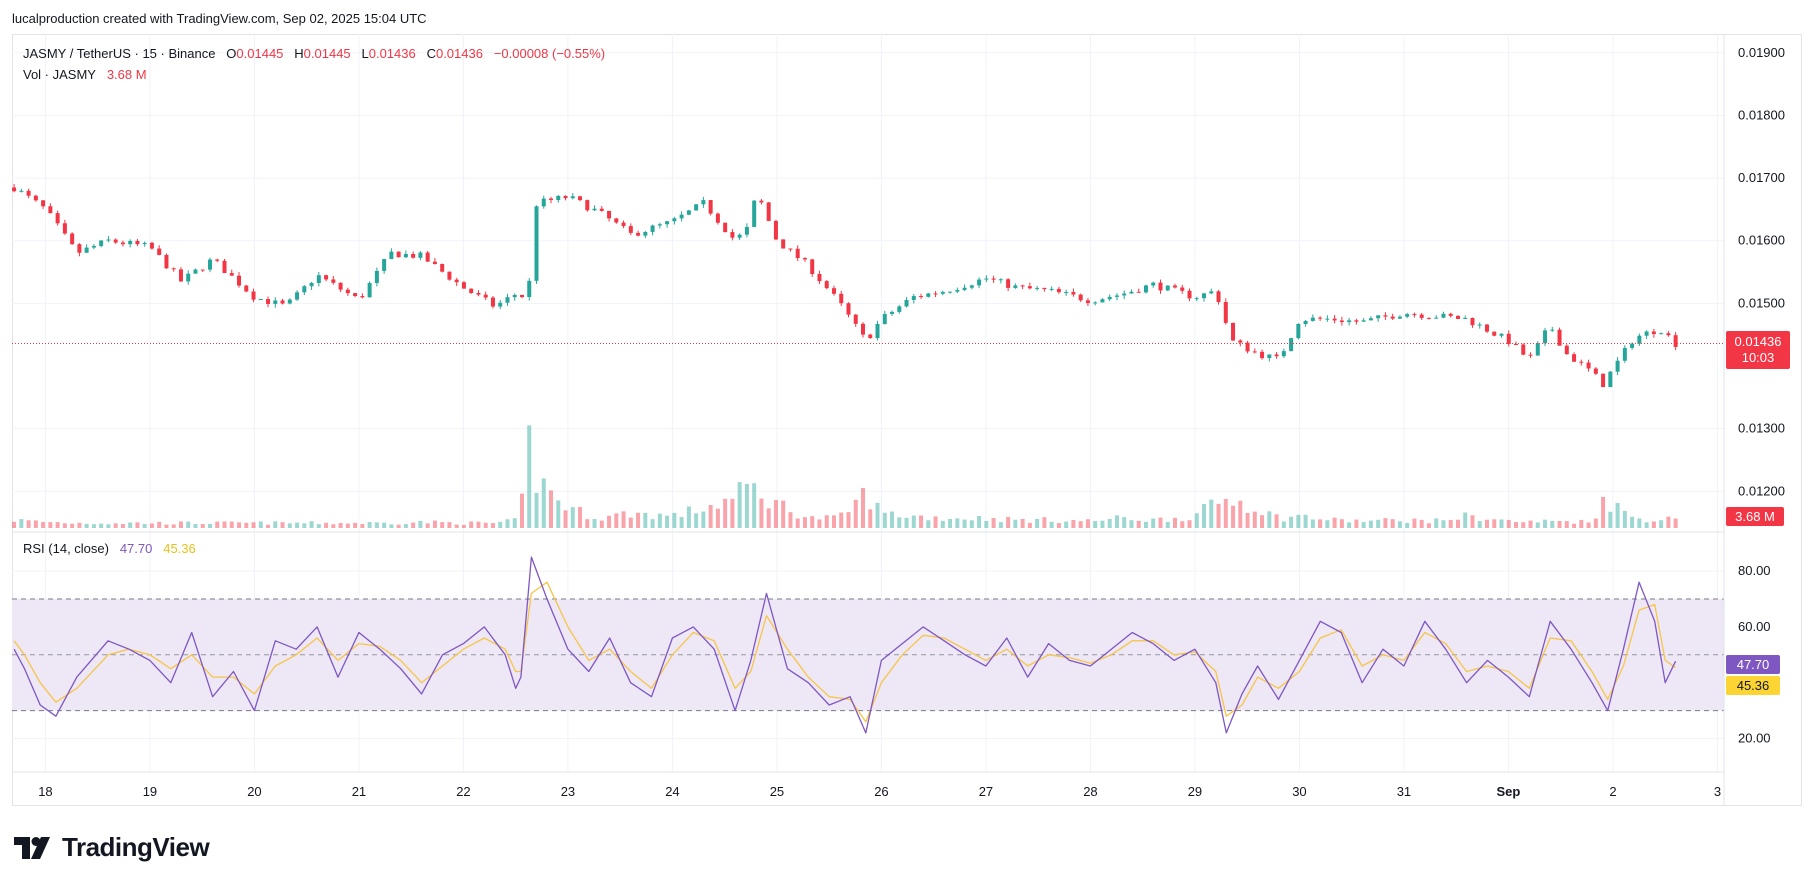  Describe the element at coordinates (32, 847) in the screenshot. I see `tradingview-logo-icon` at that location.